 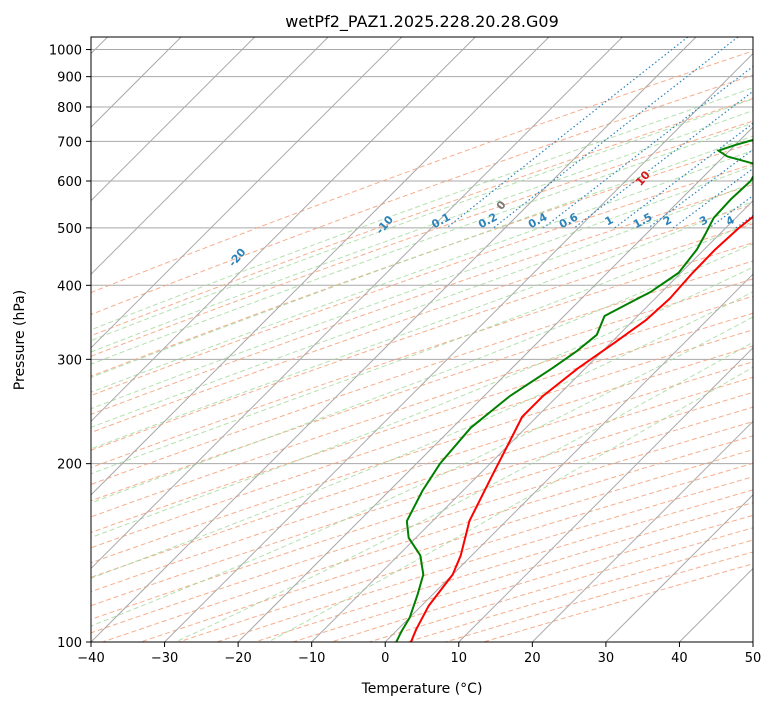 What do you see at coordinates (20, 340) in the screenshot?
I see `y-axis-label: Pressure (hPa)` at bounding box center [20, 340].